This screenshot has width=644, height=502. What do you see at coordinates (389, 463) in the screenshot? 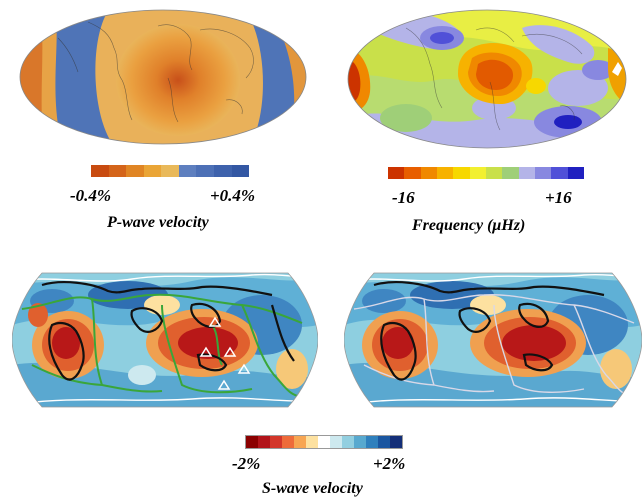
I see `s-wave-scale-max: +2%` at bounding box center [389, 463].